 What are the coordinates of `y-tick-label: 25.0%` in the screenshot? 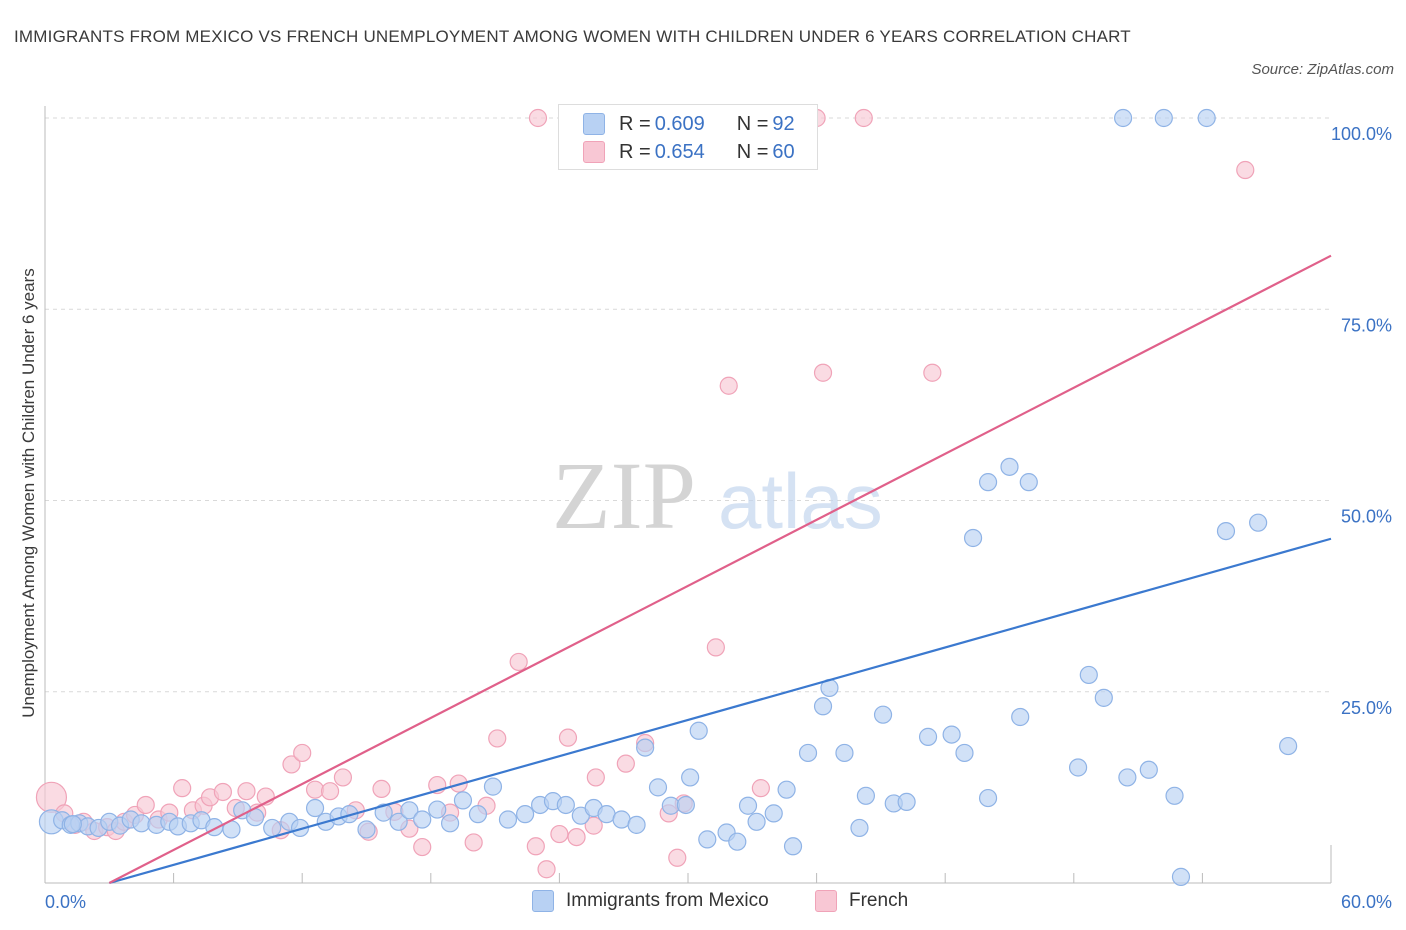 It's located at (1366, 708).